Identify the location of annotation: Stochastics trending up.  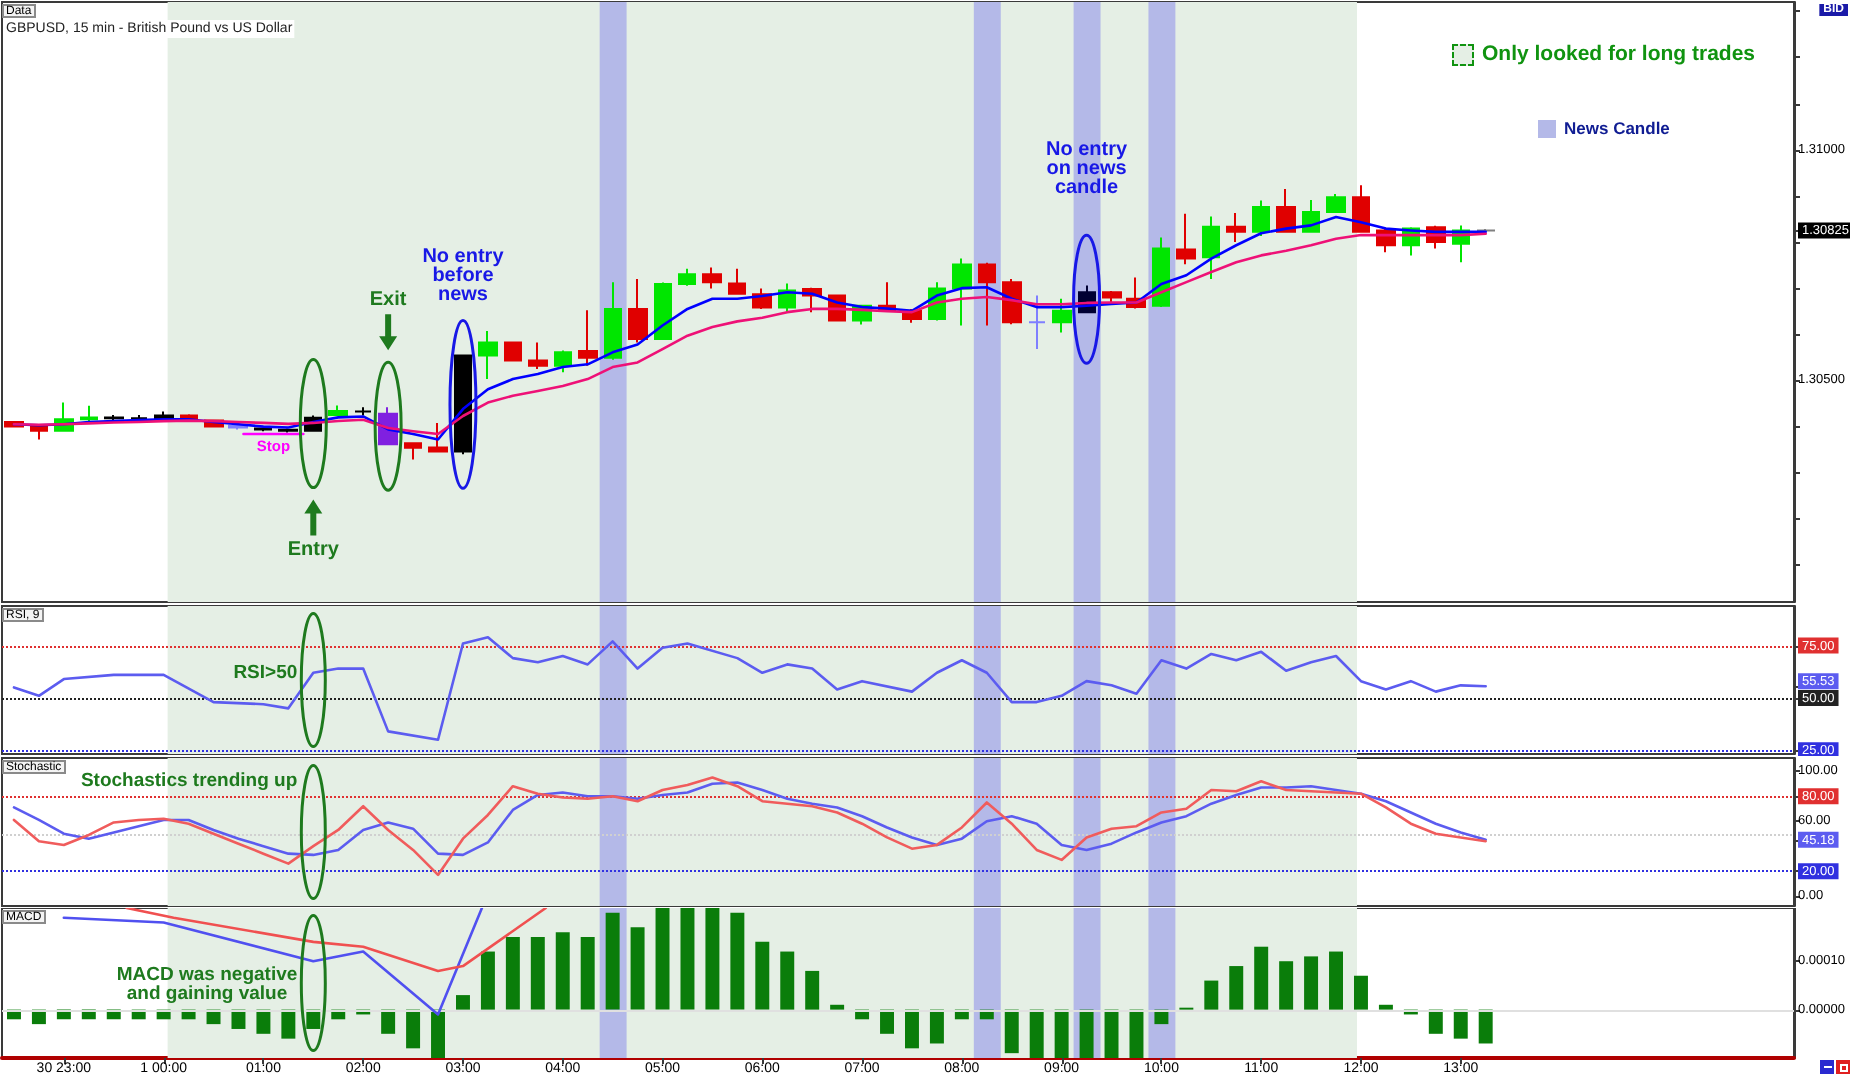
(189, 780).